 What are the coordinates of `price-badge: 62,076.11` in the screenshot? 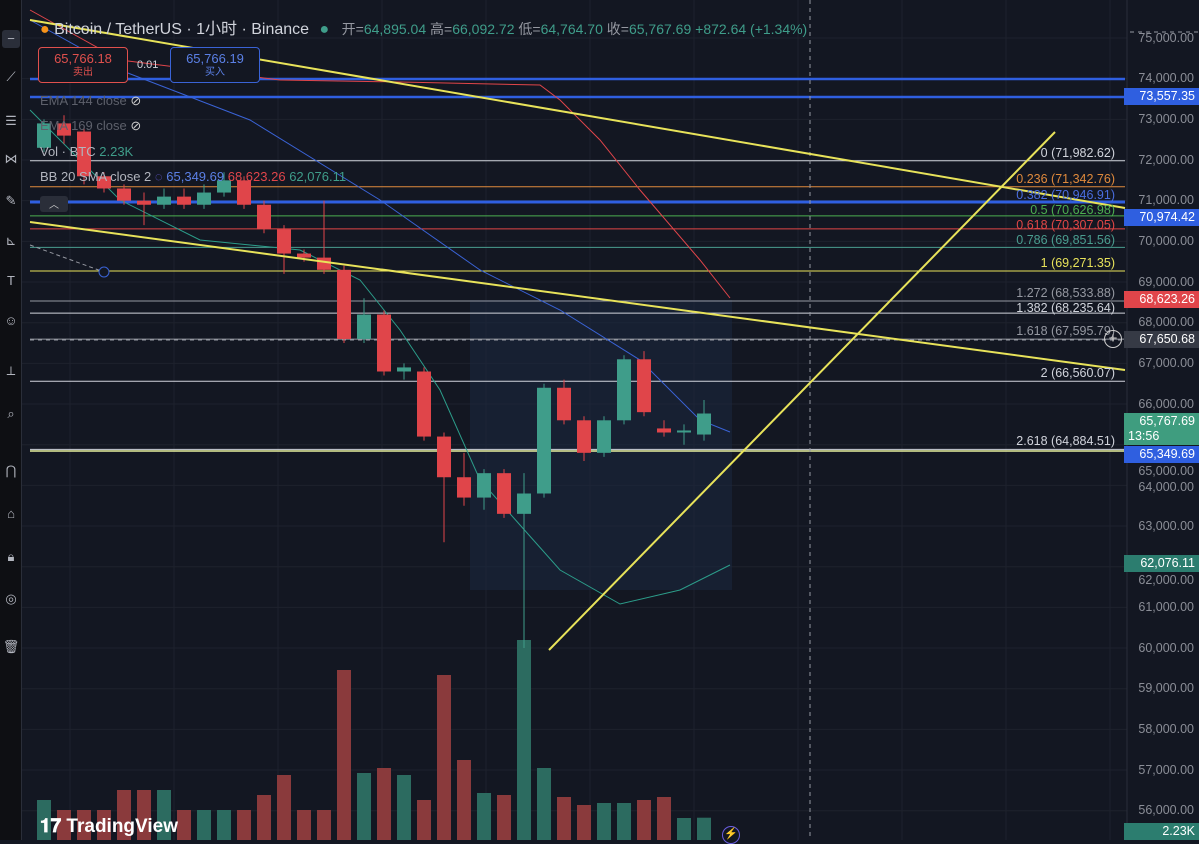 It's located at (1161, 564).